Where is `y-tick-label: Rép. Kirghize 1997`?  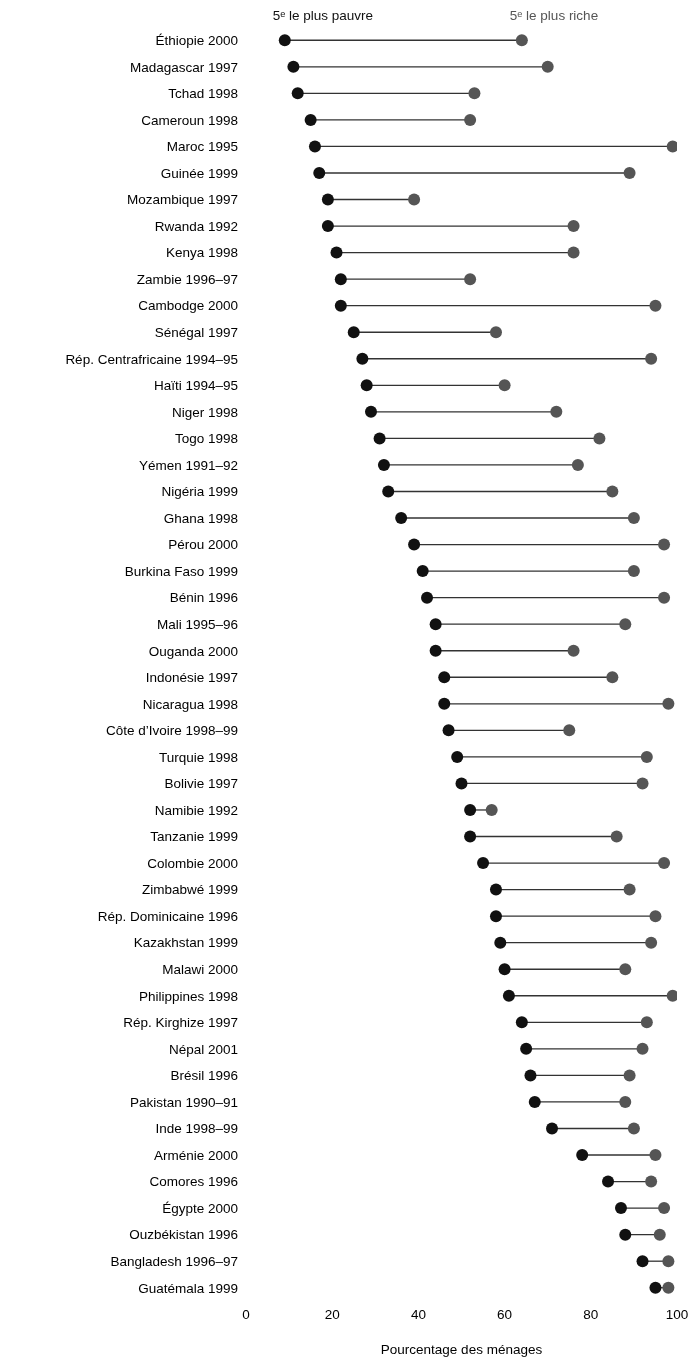
y-tick-label: Rép. Kirghize 1997 is located at coordinates (180, 1023).